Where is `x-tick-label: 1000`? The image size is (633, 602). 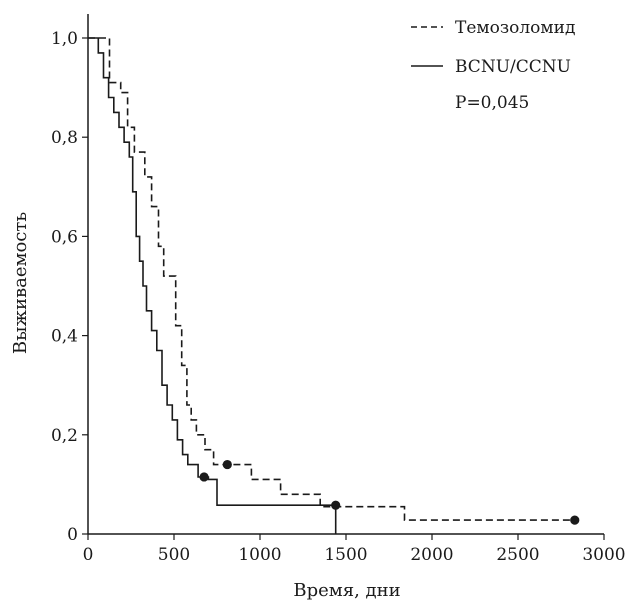 x-tick-label: 1000 is located at coordinates (259, 555).